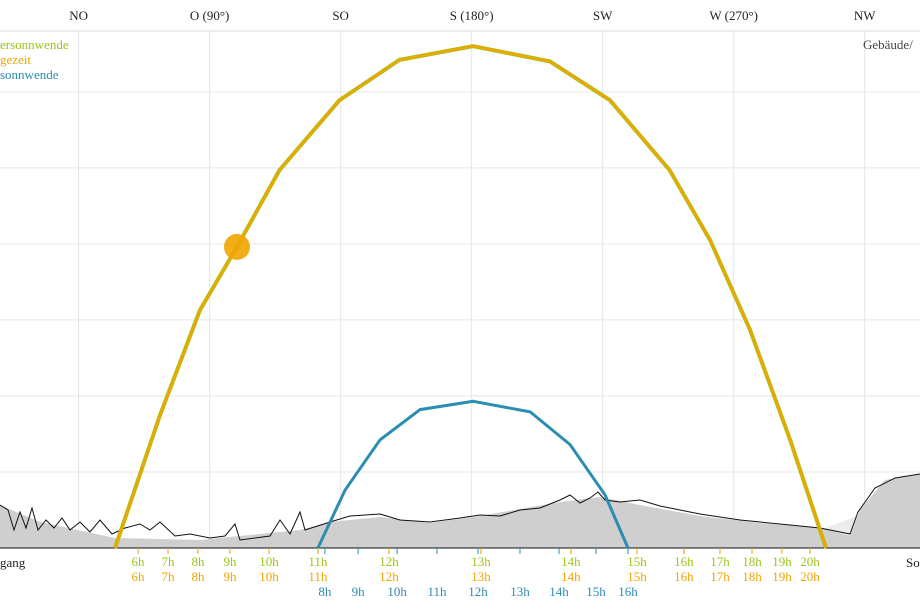 The image size is (920, 613). I want to click on legend-entry: gezeit, so click(15, 59).